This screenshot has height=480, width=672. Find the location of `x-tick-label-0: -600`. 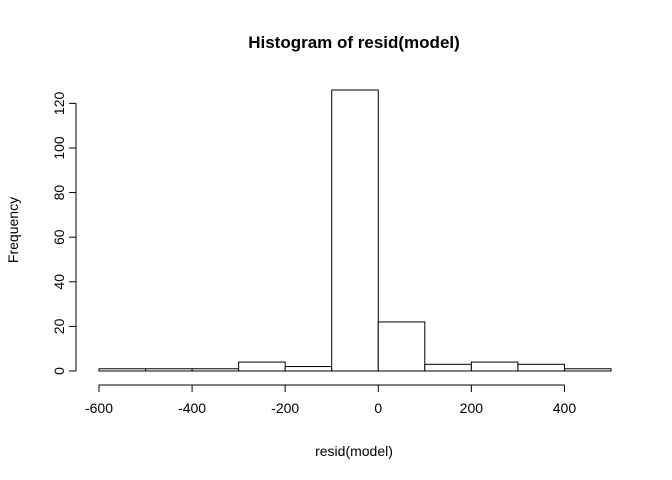

x-tick-label-0: -600 is located at coordinates (99, 408).